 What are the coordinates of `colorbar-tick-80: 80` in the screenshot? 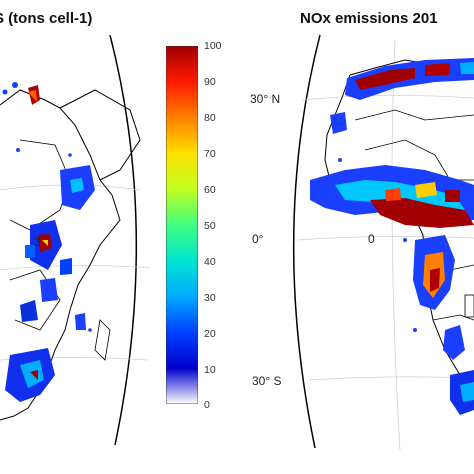 It's located at (210, 118).